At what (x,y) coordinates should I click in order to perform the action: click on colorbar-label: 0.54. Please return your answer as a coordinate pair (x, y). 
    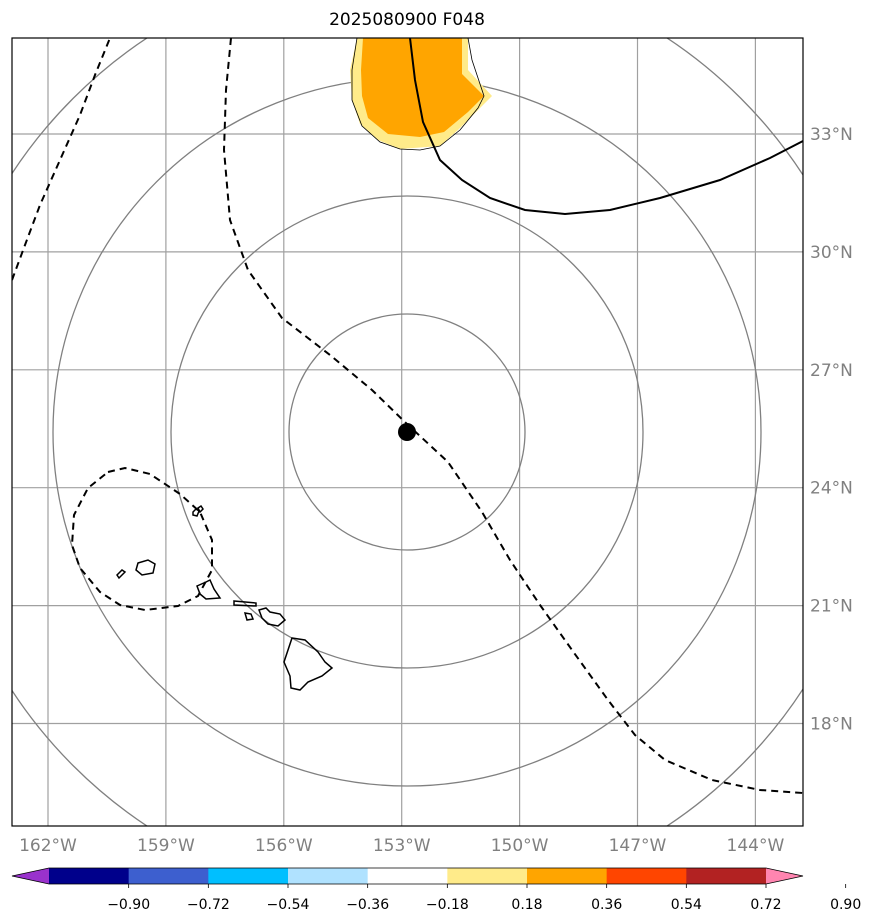
    Looking at the image, I should click on (686, 905).